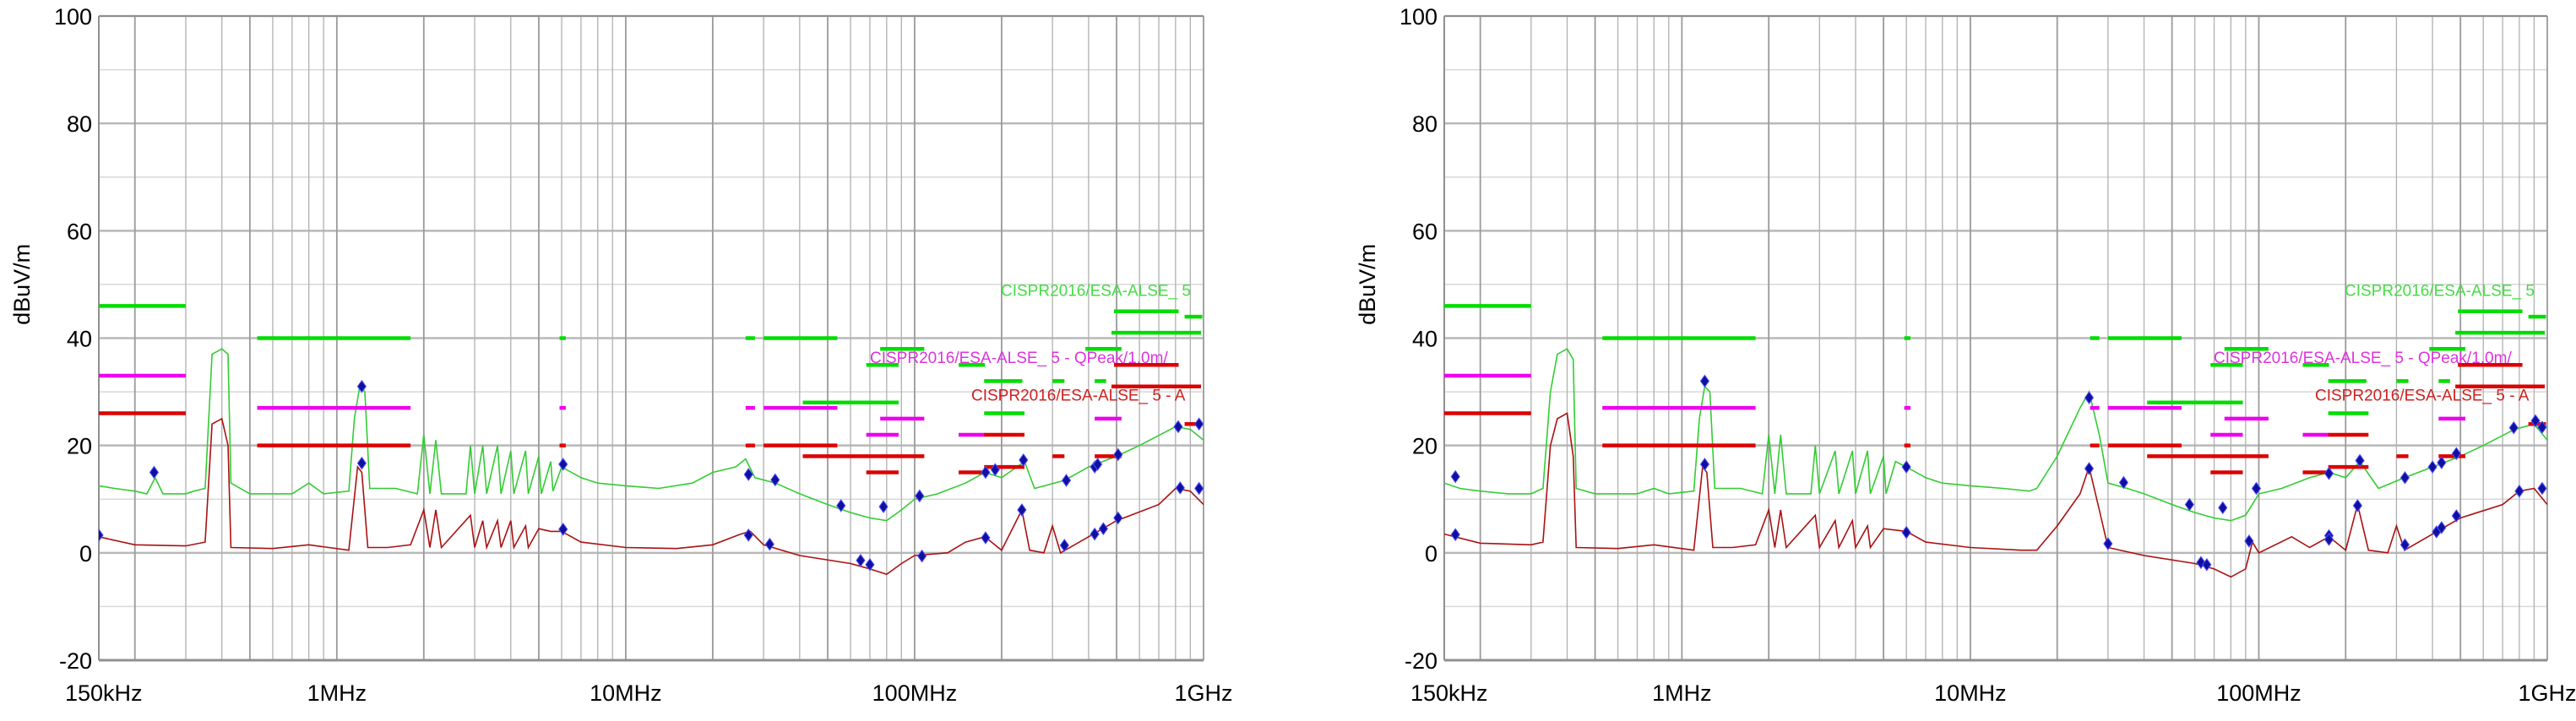 This screenshot has height=721, width=2576. I want to click on average-limit-label: CISPR2016/ESA-ALSE_ 5 - A, so click(2422, 395).